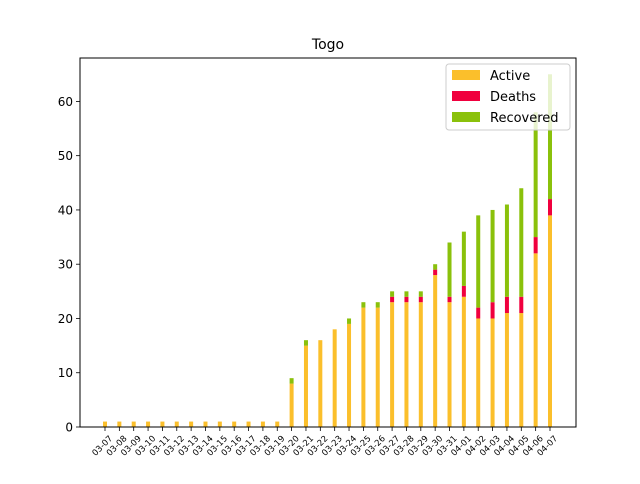 This screenshot has height=484, width=640. Describe the element at coordinates (65, 319) in the screenshot. I see `y-tick-label: 20` at that location.